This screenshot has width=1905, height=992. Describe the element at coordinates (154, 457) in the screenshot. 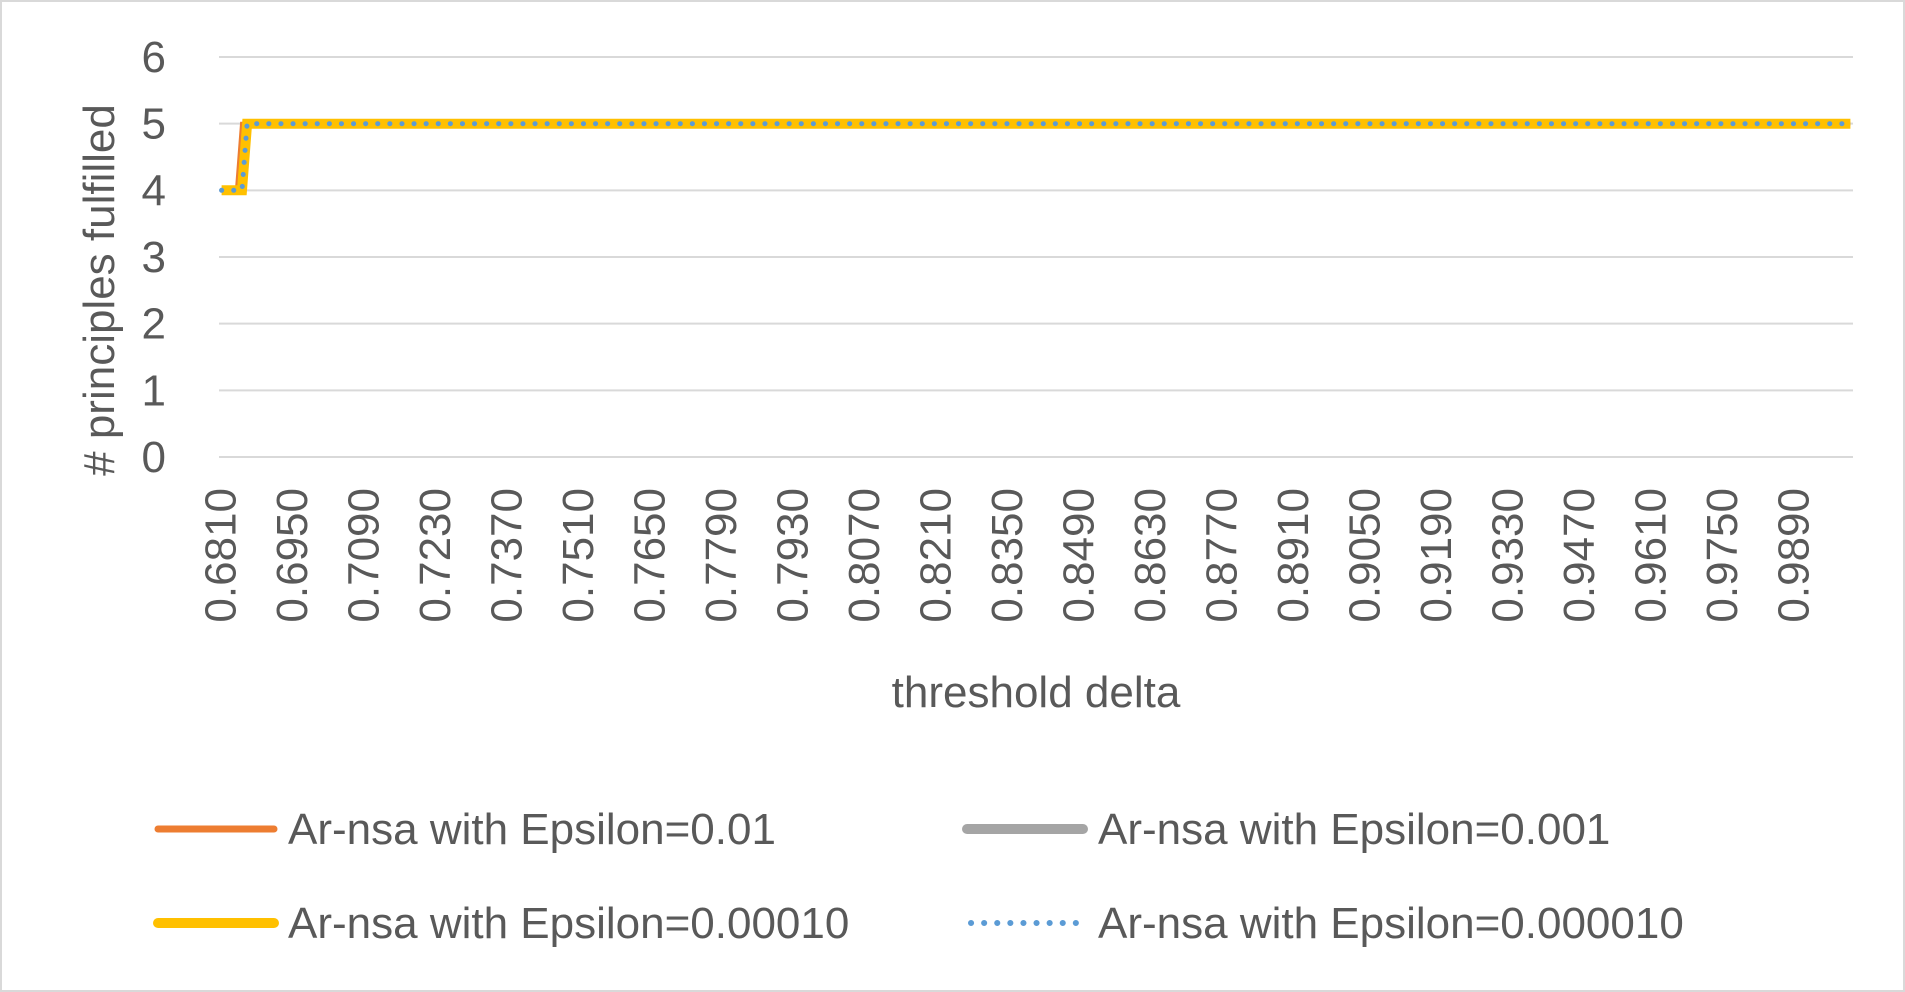

I see `y-tick-label: 0` at that location.